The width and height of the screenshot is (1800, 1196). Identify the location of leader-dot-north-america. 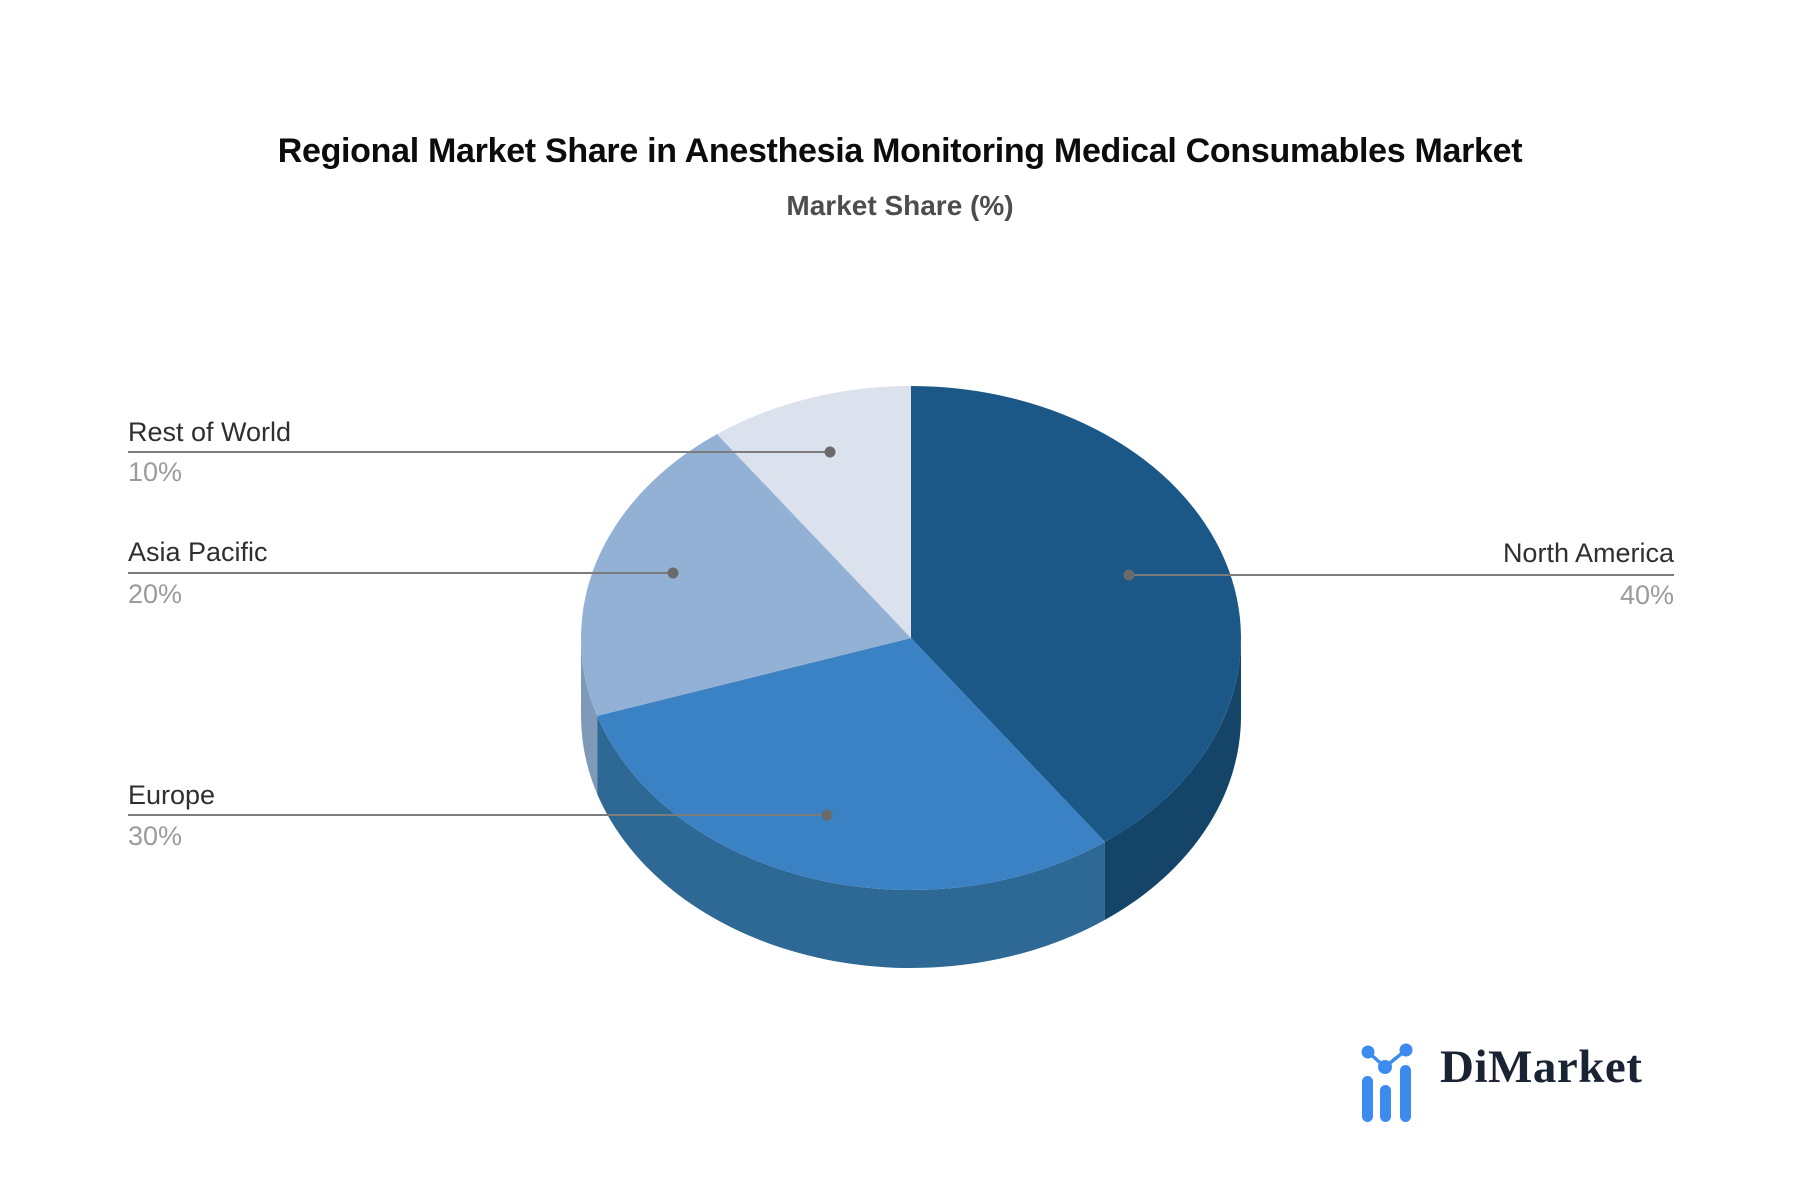
(1129, 575).